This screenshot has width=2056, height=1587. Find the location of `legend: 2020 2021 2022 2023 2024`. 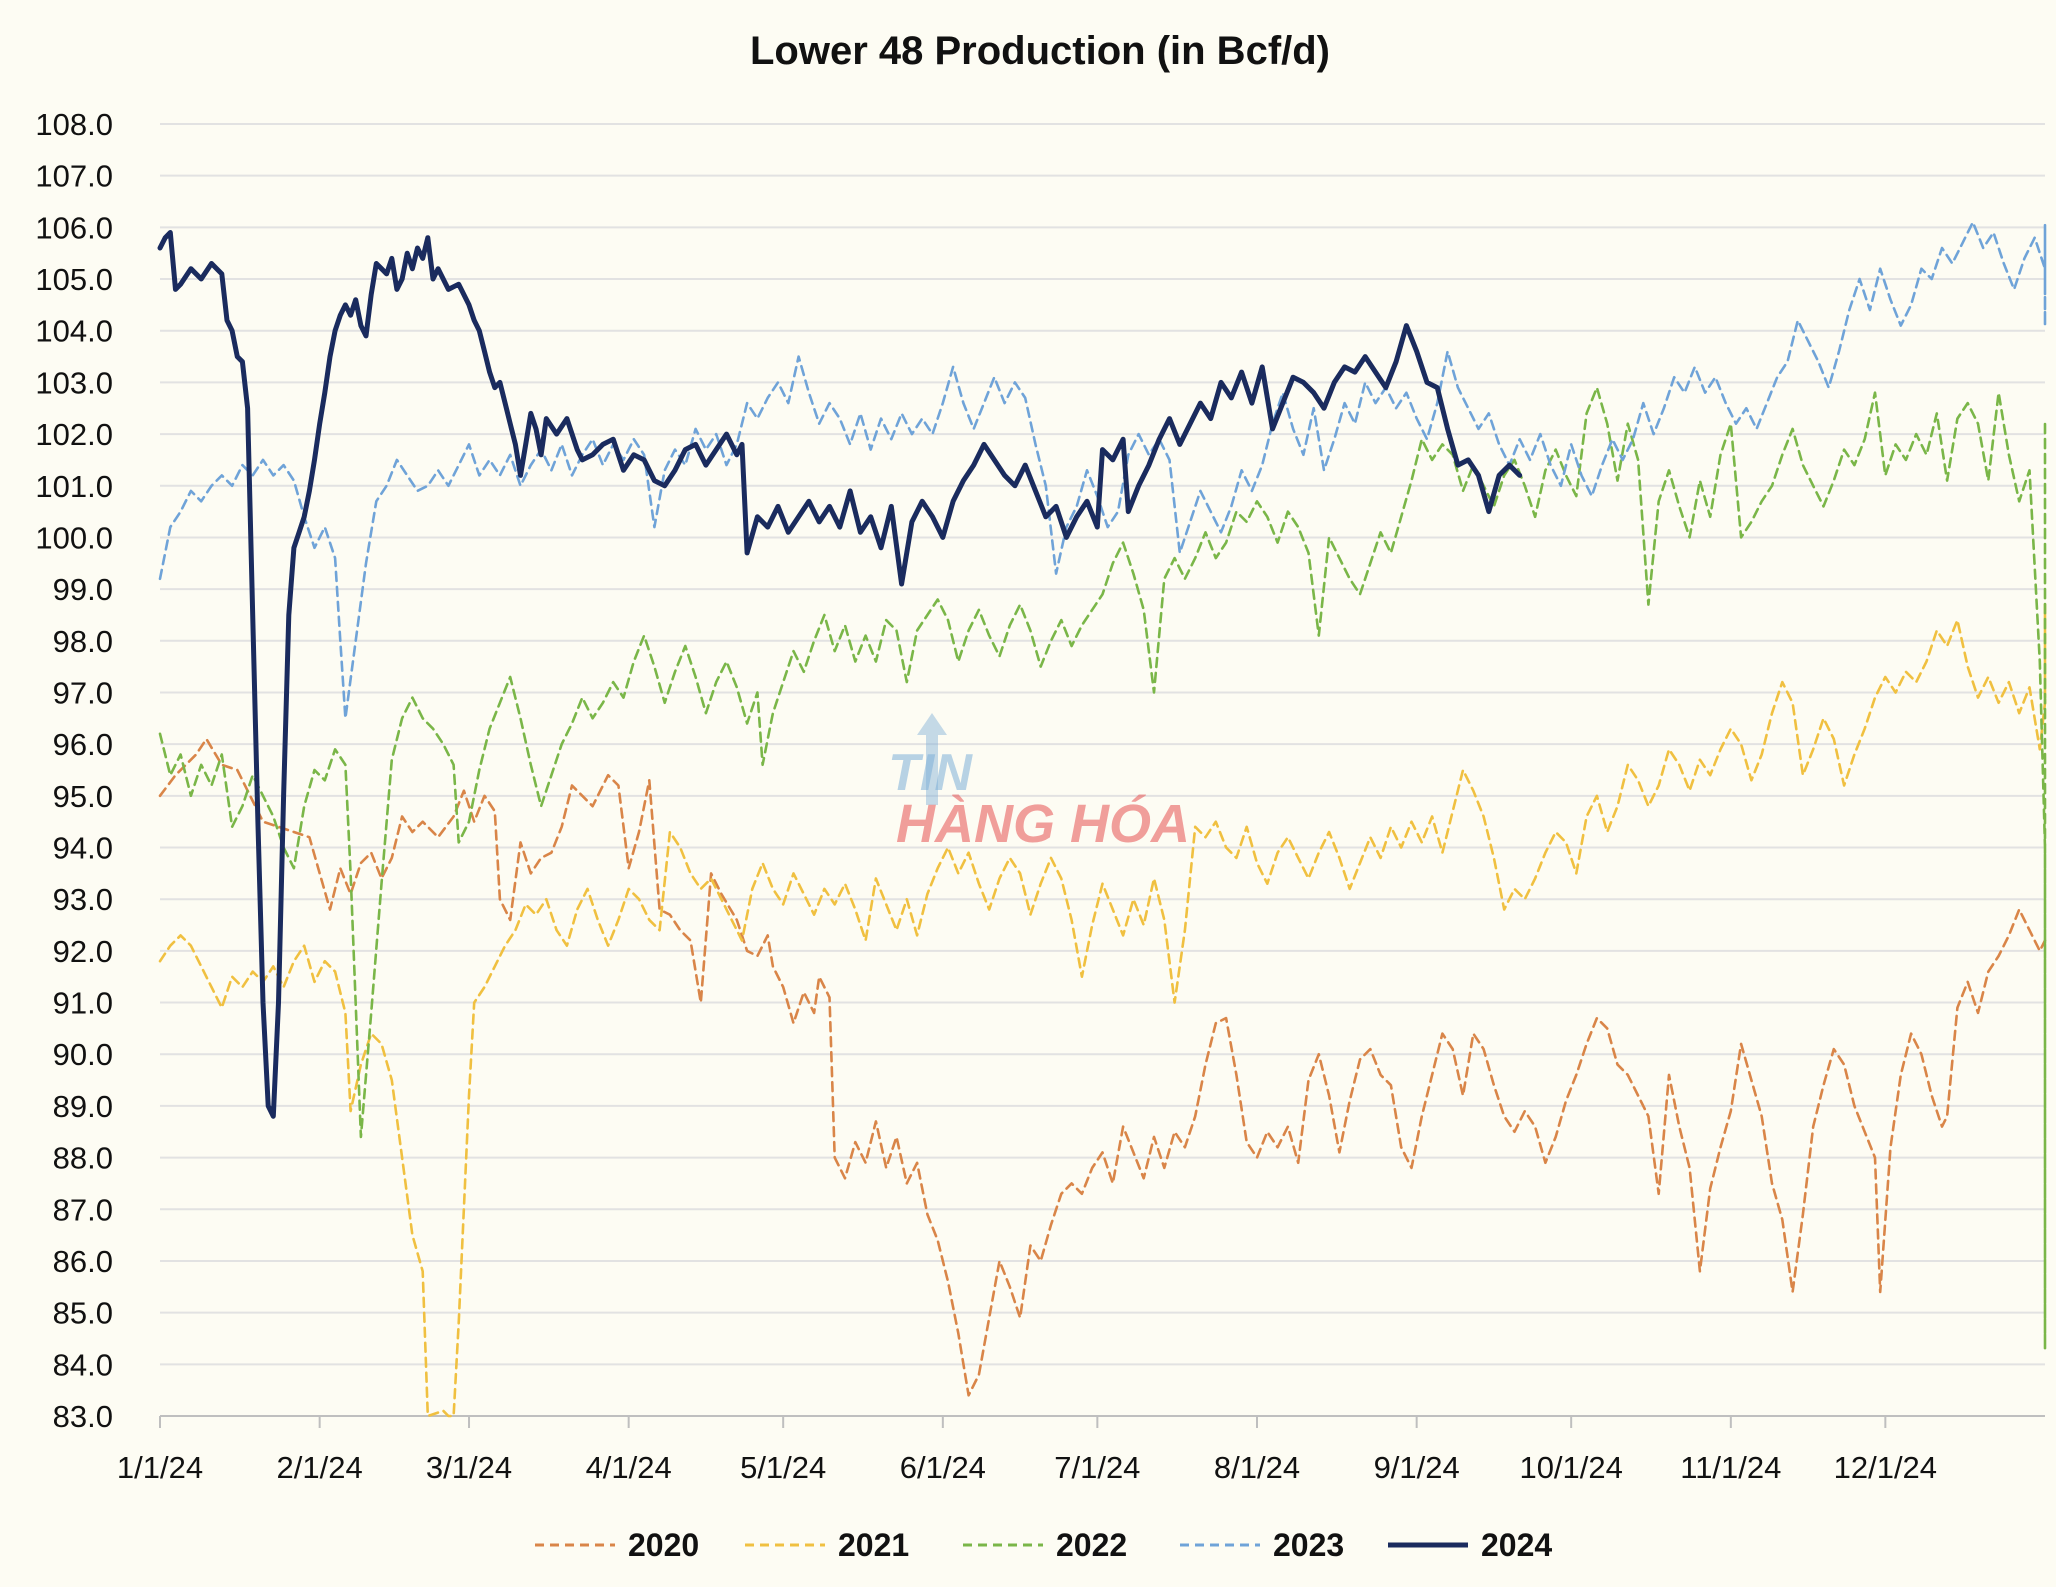

legend: 2020 2021 2022 2023 2024 is located at coordinates (1043, 1545).